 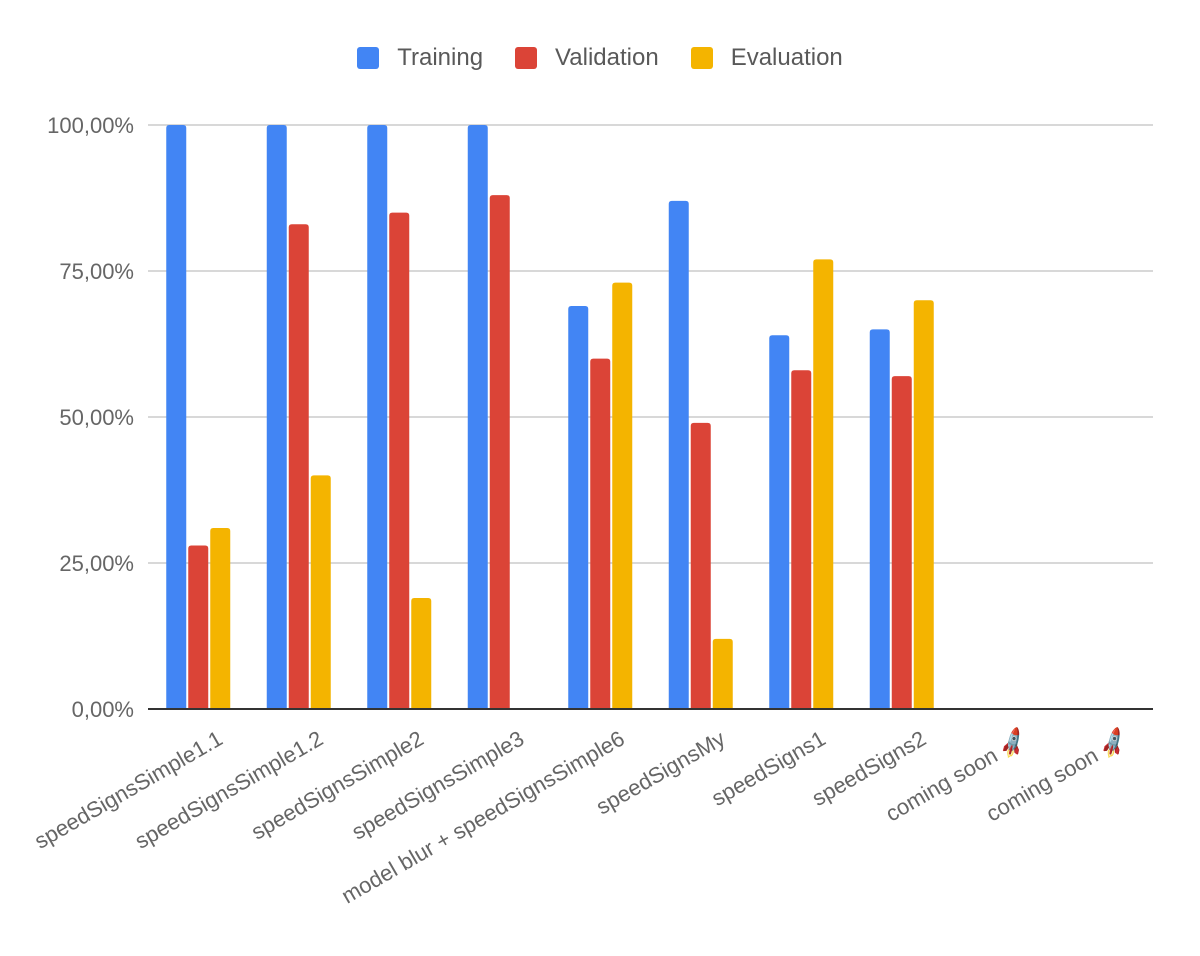 I want to click on y-axis-ticks: 0,00% 25,00% 50,00% 75,00% 100,00%, so click(x=90, y=417).